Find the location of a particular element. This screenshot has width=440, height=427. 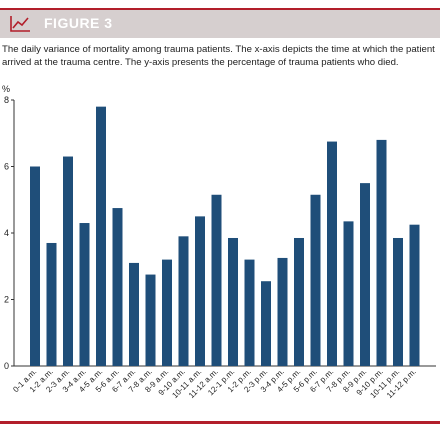

y-tick-label: 0 is located at coordinates (6, 366).